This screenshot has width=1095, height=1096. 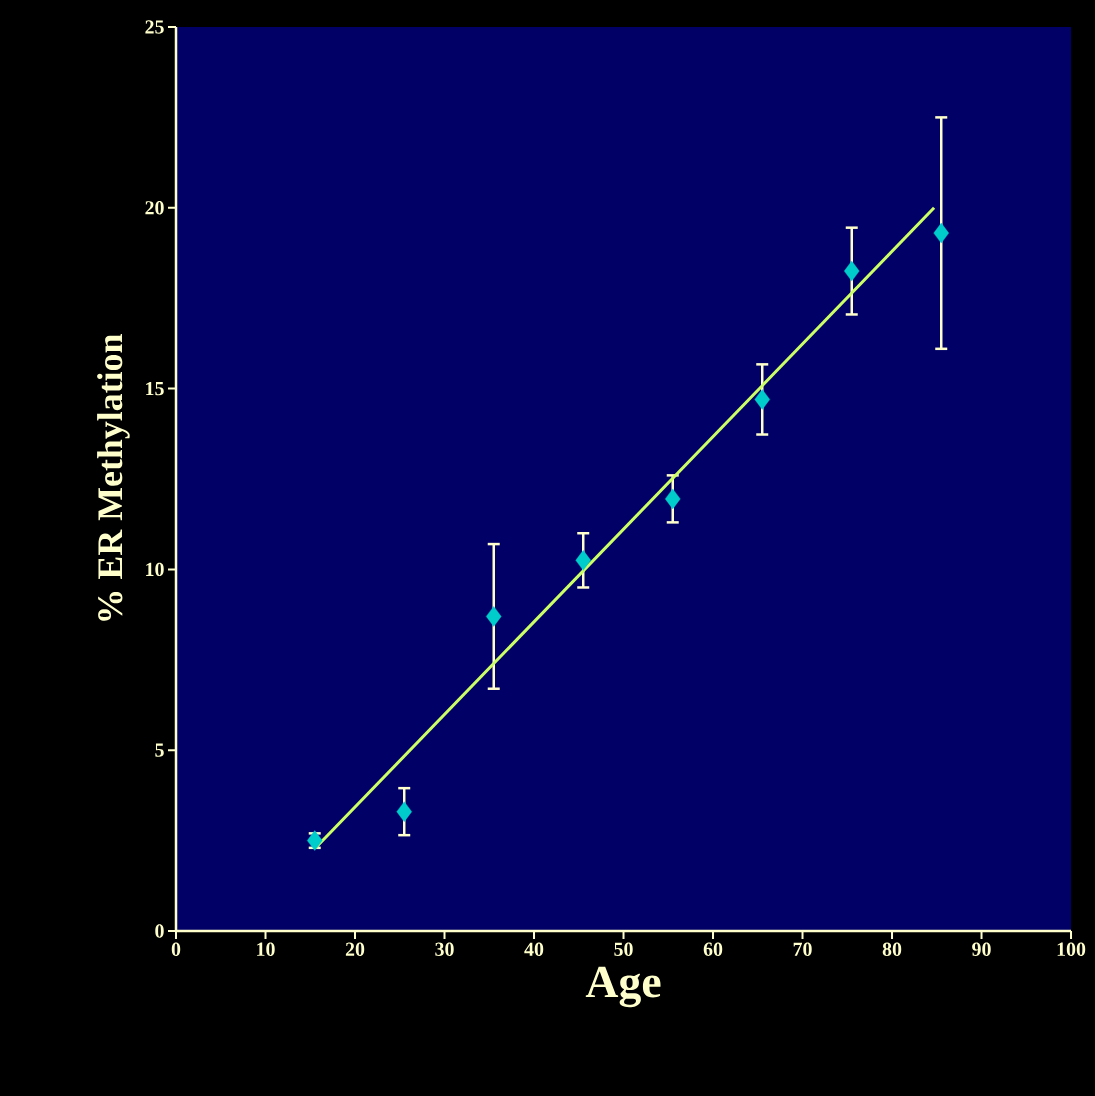 I want to click on y-tick-label: 5, so click(x=159, y=750).